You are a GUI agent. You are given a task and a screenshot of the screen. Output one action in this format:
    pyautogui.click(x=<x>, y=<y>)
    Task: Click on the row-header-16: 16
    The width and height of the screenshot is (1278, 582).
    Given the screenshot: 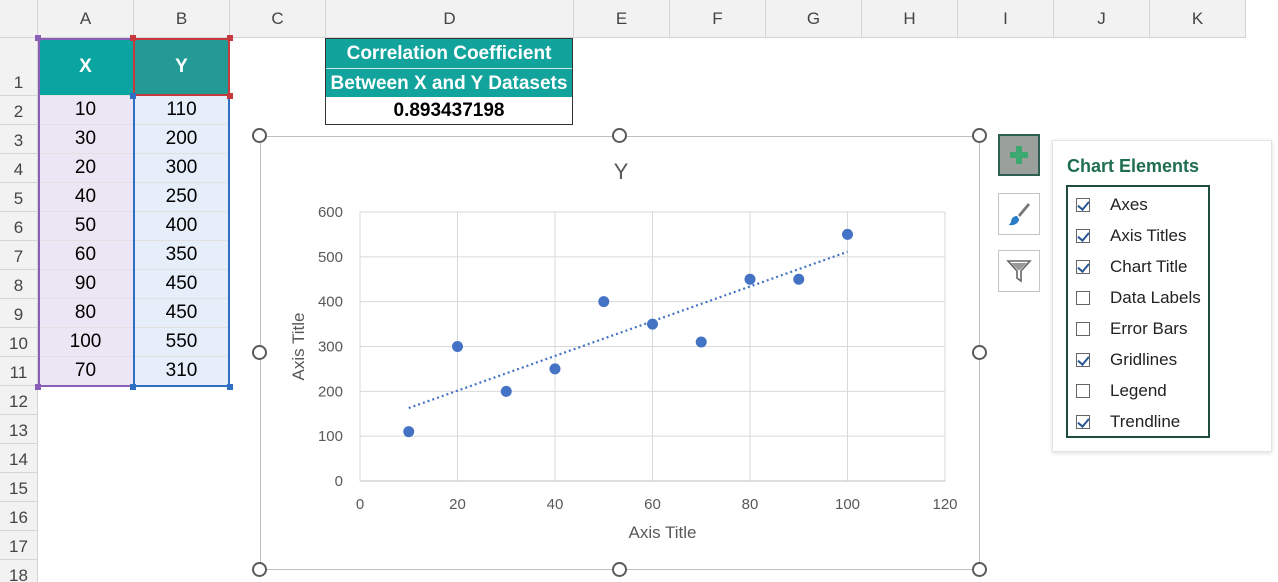 What is the action you would take?
    pyautogui.click(x=19, y=516)
    